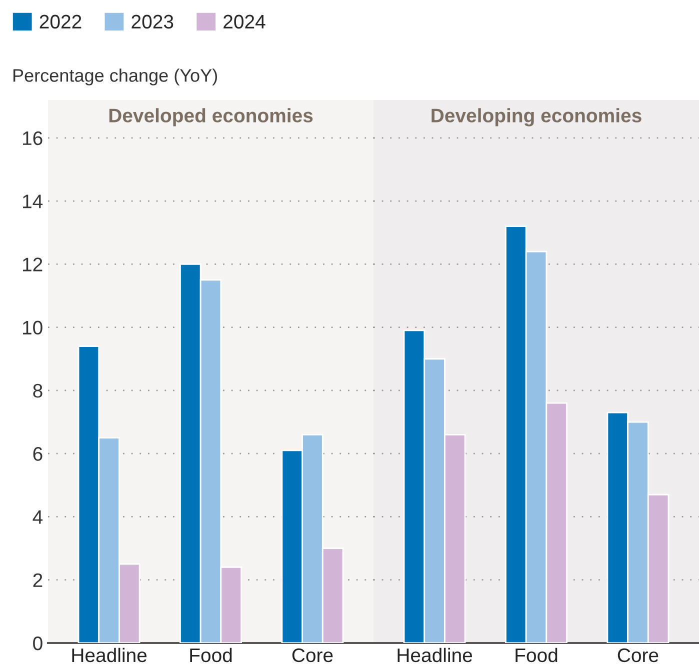 Image resolution: width=699 pixels, height=668 pixels. What do you see at coordinates (32, 201) in the screenshot?
I see `y-tick-label: 14` at bounding box center [32, 201].